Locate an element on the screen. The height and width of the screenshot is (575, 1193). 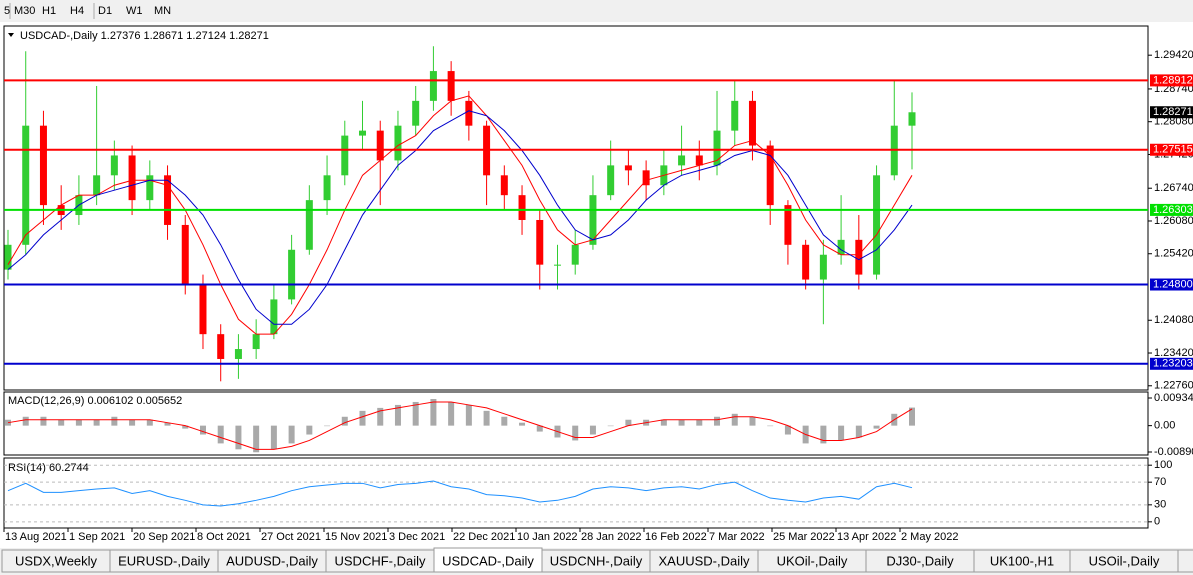
tab: AUDUSD-,Daily is located at coordinates (272, 561).